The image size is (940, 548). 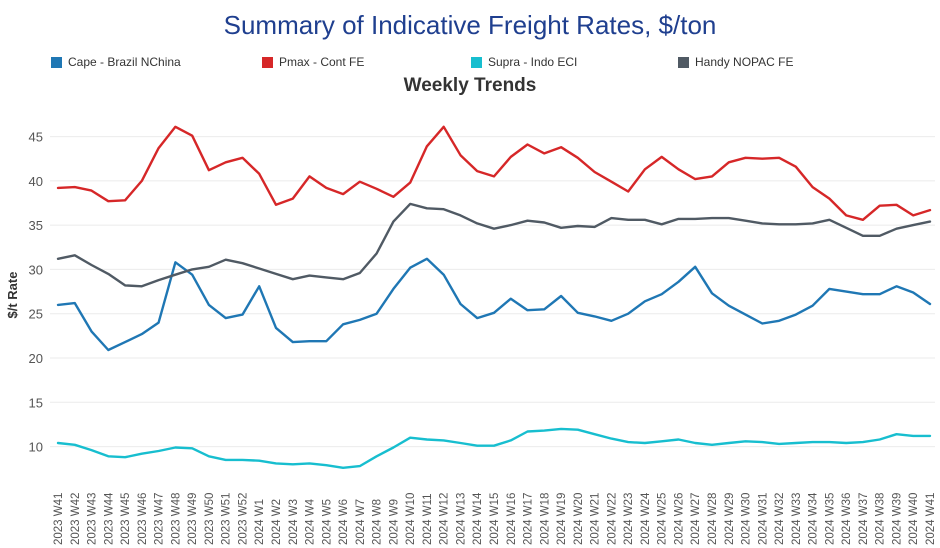 I want to click on y-tick-label: 30, so click(x=36, y=269).